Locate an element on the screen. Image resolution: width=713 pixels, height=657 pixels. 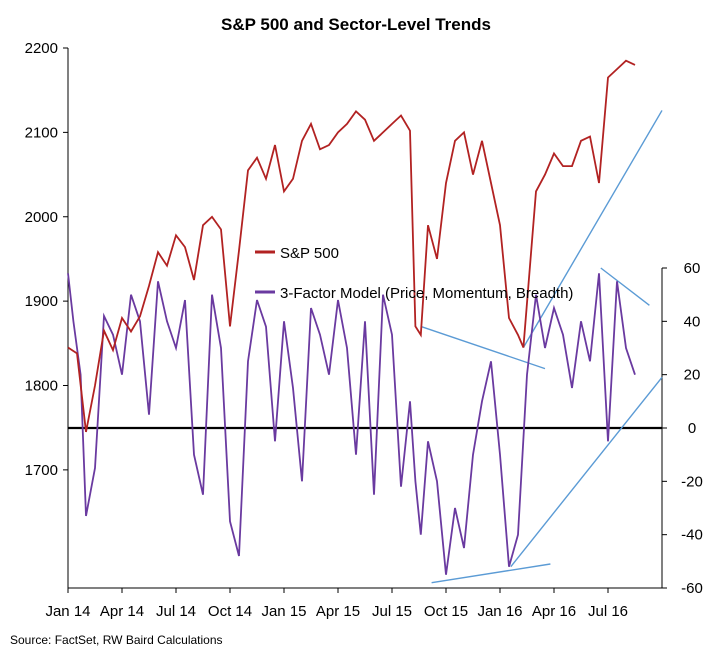
x-tick-label: Apr 15 is located at coordinates (338, 611).